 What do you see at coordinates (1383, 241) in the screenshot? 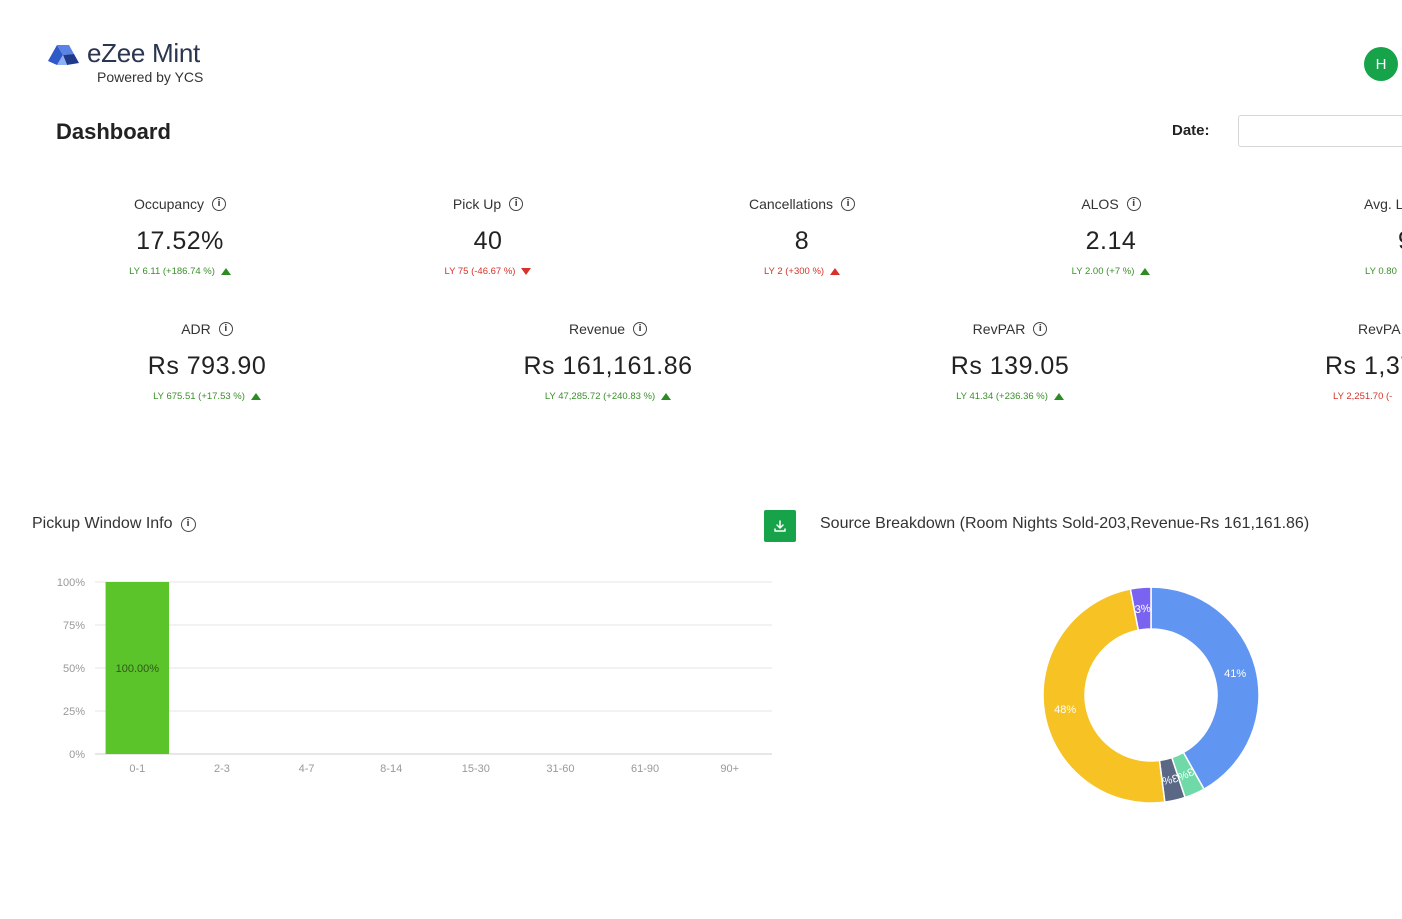
I see `metric-value: 9` at bounding box center [1383, 241].